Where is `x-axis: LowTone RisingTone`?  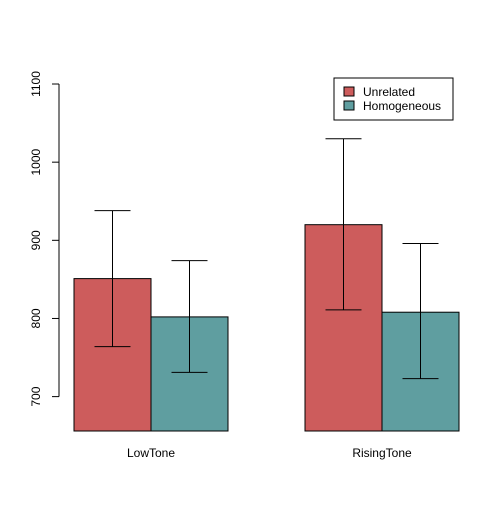 x-axis: LowTone RisingTone is located at coordinates (269, 453).